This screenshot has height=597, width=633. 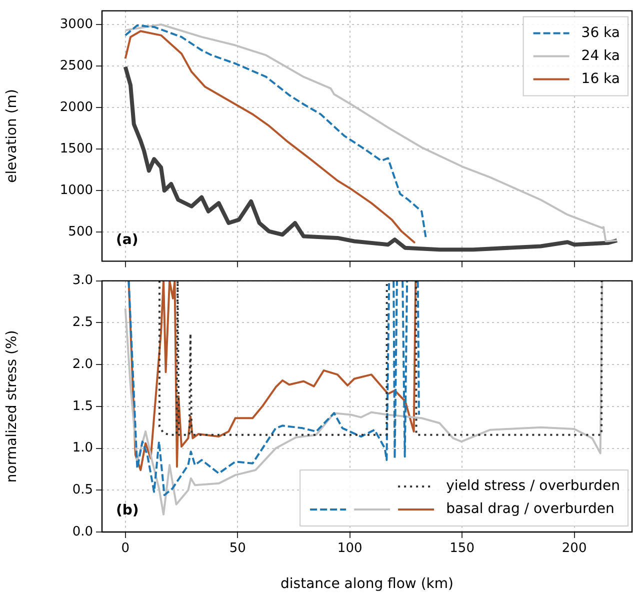 What do you see at coordinates (367, 584) in the screenshot?
I see `x-axis-title: distance along flow (km)` at bounding box center [367, 584].